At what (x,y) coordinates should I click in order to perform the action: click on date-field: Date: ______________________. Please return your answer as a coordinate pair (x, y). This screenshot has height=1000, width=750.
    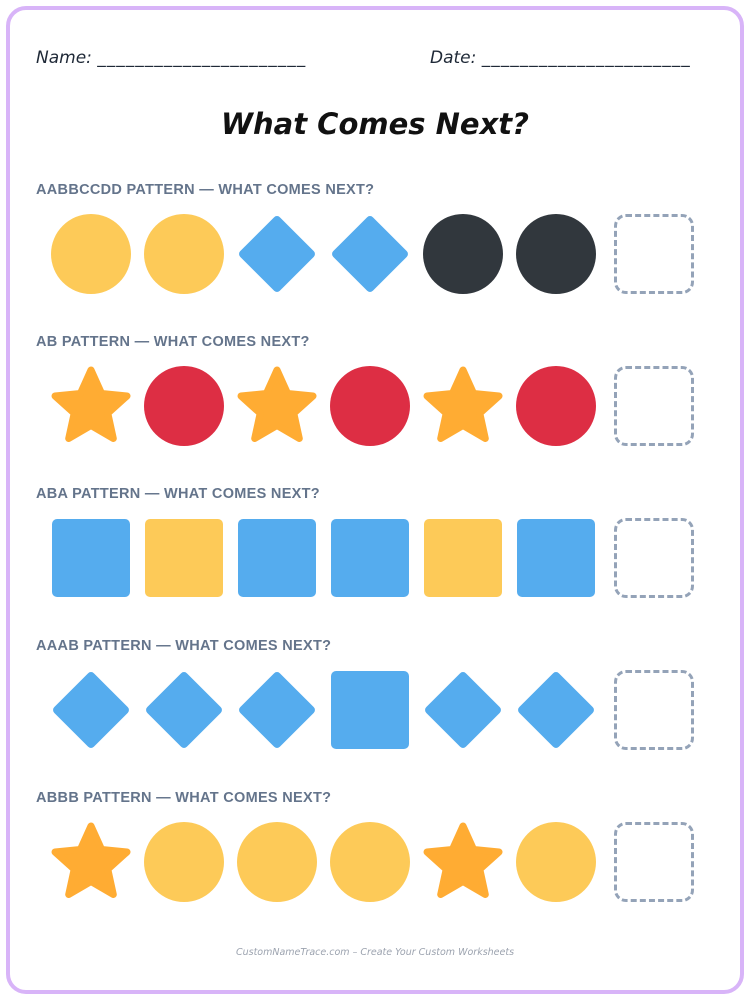
    Looking at the image, I should click on (560, 58).